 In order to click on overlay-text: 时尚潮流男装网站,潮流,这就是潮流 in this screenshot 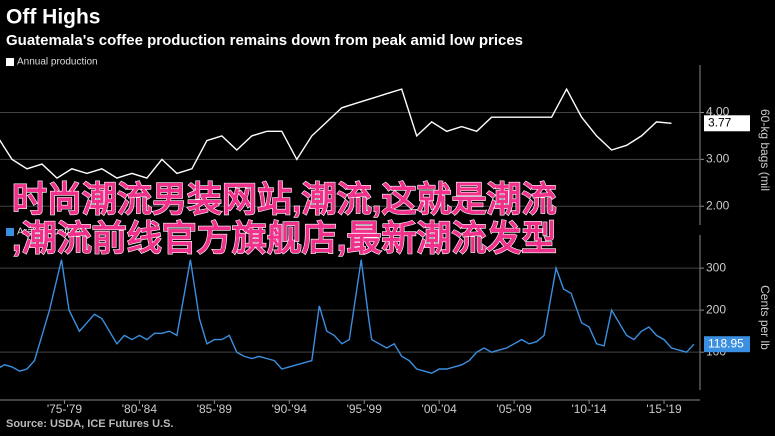, I will do `click(284, 199)`.